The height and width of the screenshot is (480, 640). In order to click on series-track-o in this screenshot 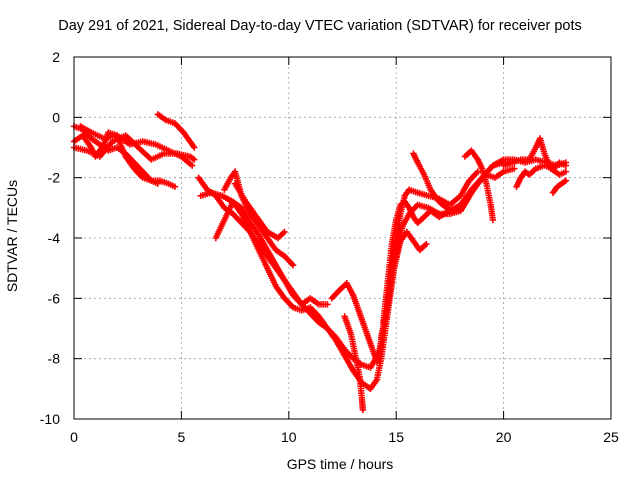, I will do `click(464, 182)`.